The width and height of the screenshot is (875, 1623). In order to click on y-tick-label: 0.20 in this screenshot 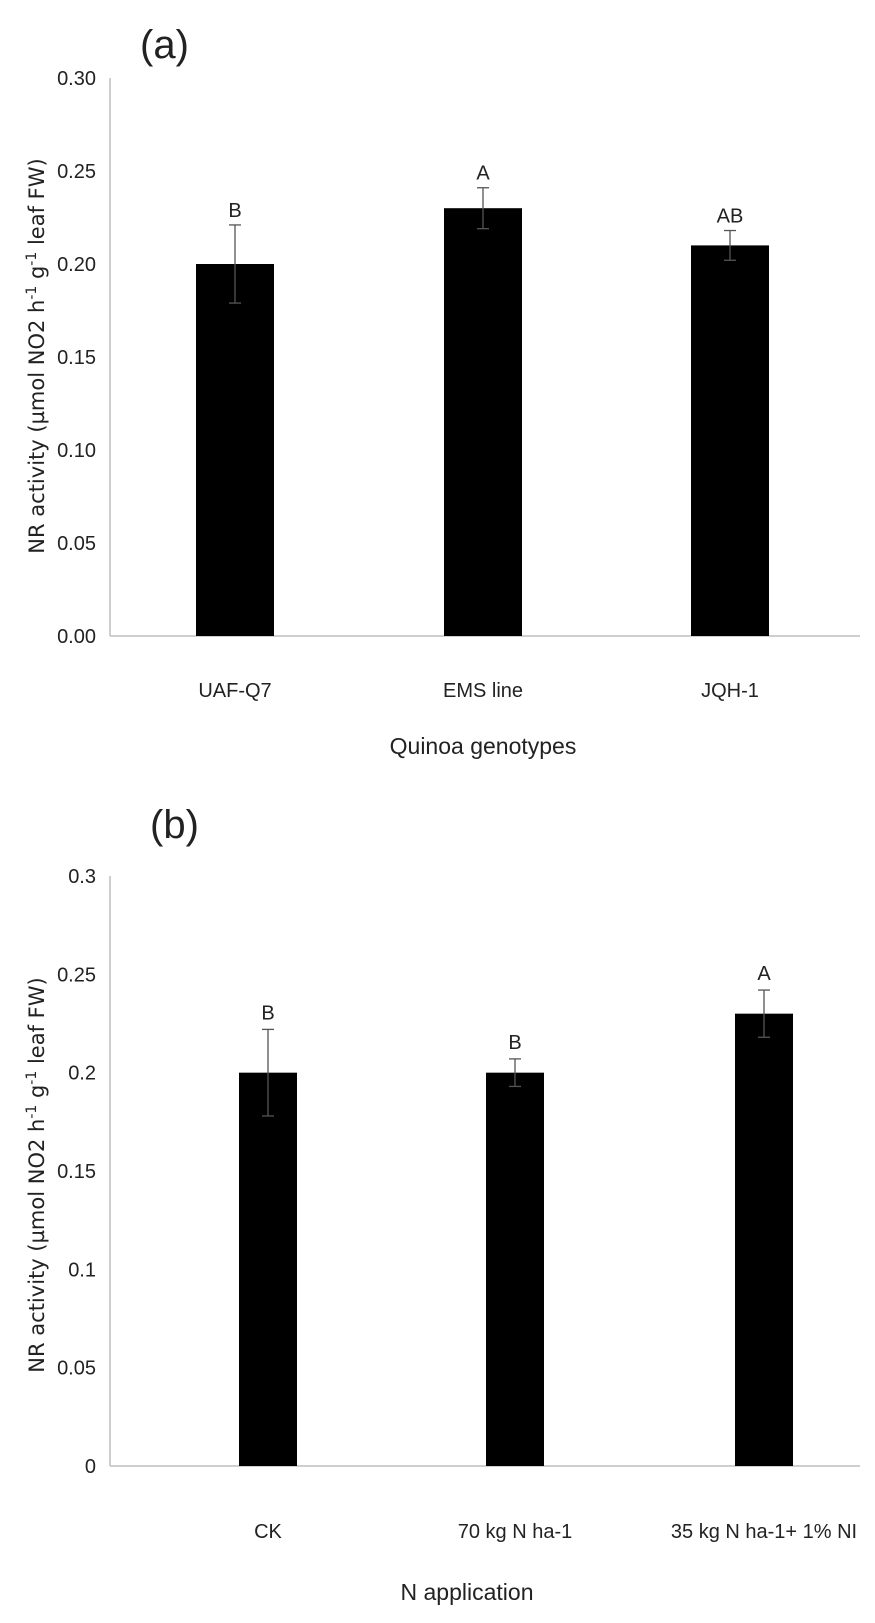, I will do `click(76, 265)`.